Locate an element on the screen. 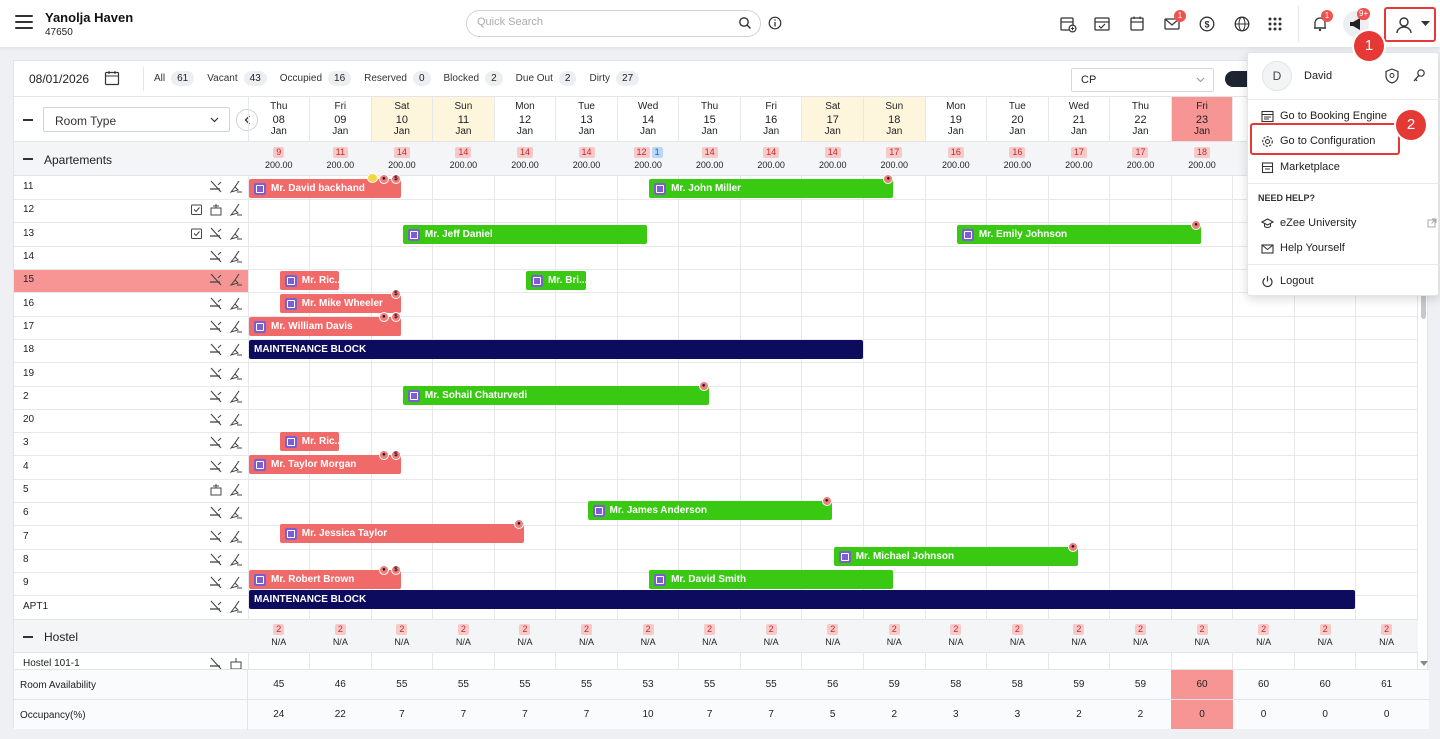 The image size is (1440, 739). day-header: Mon 19 Jan is located at coordinates (956, 119).